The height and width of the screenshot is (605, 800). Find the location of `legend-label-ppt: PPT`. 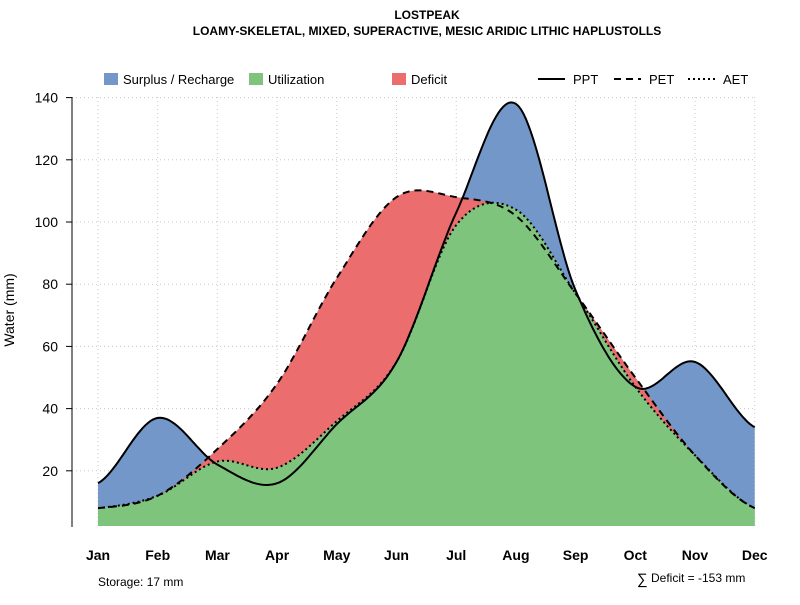

legend-label-ppt: PPT is located at coordinates (585, 79).